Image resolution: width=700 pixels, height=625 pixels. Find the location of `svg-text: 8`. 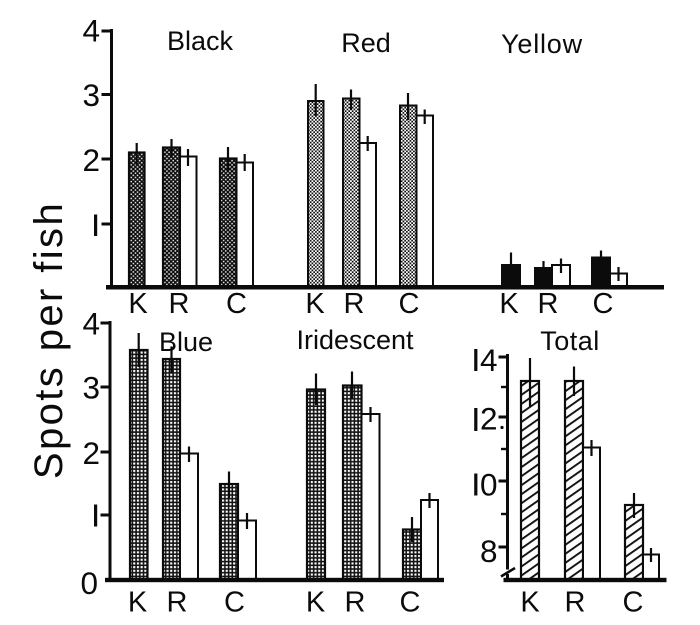

svg-text: 8 is located at coordinates (489, 551).